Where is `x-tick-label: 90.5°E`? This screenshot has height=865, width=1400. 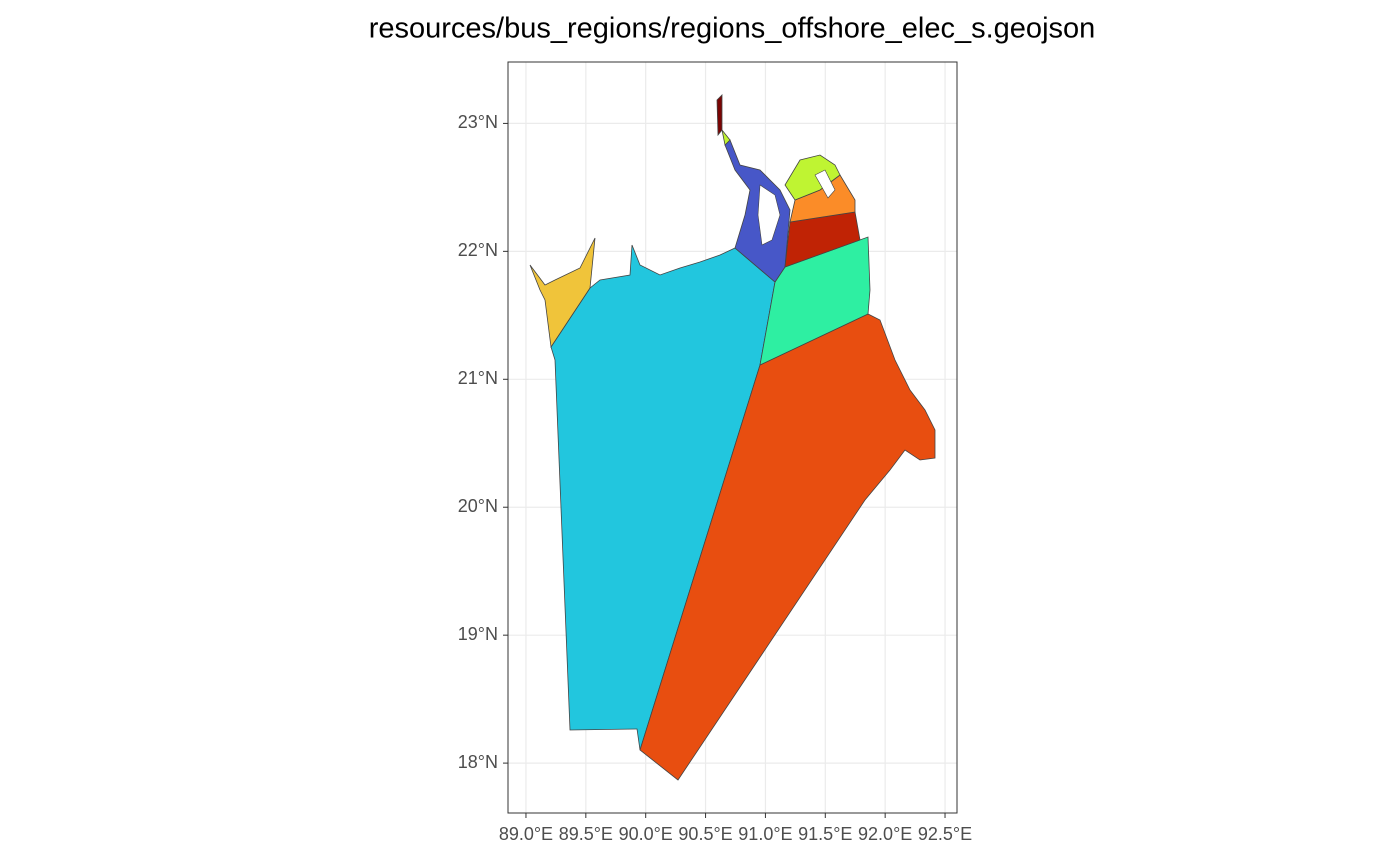
x-tick-label: 90.5°E is located at coordinates (705, 834).